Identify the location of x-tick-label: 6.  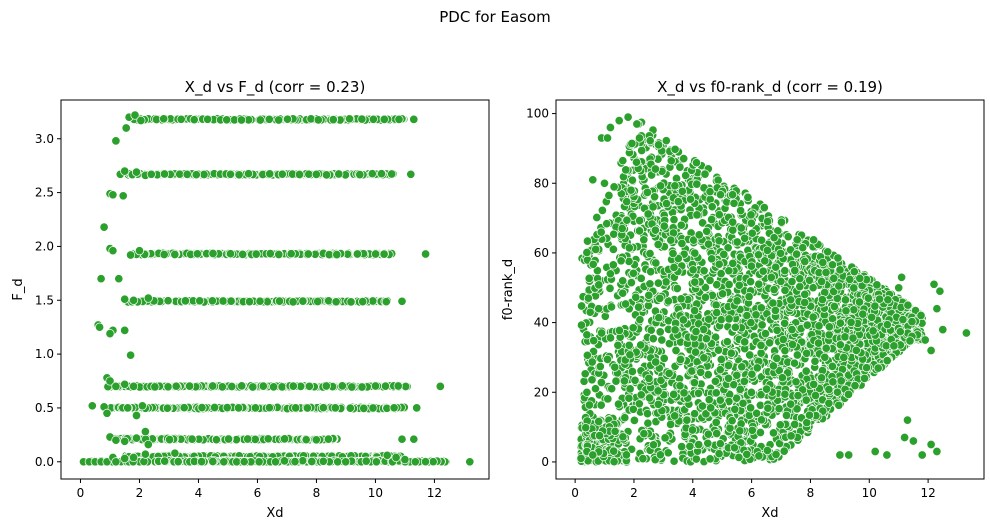
(258, 493).